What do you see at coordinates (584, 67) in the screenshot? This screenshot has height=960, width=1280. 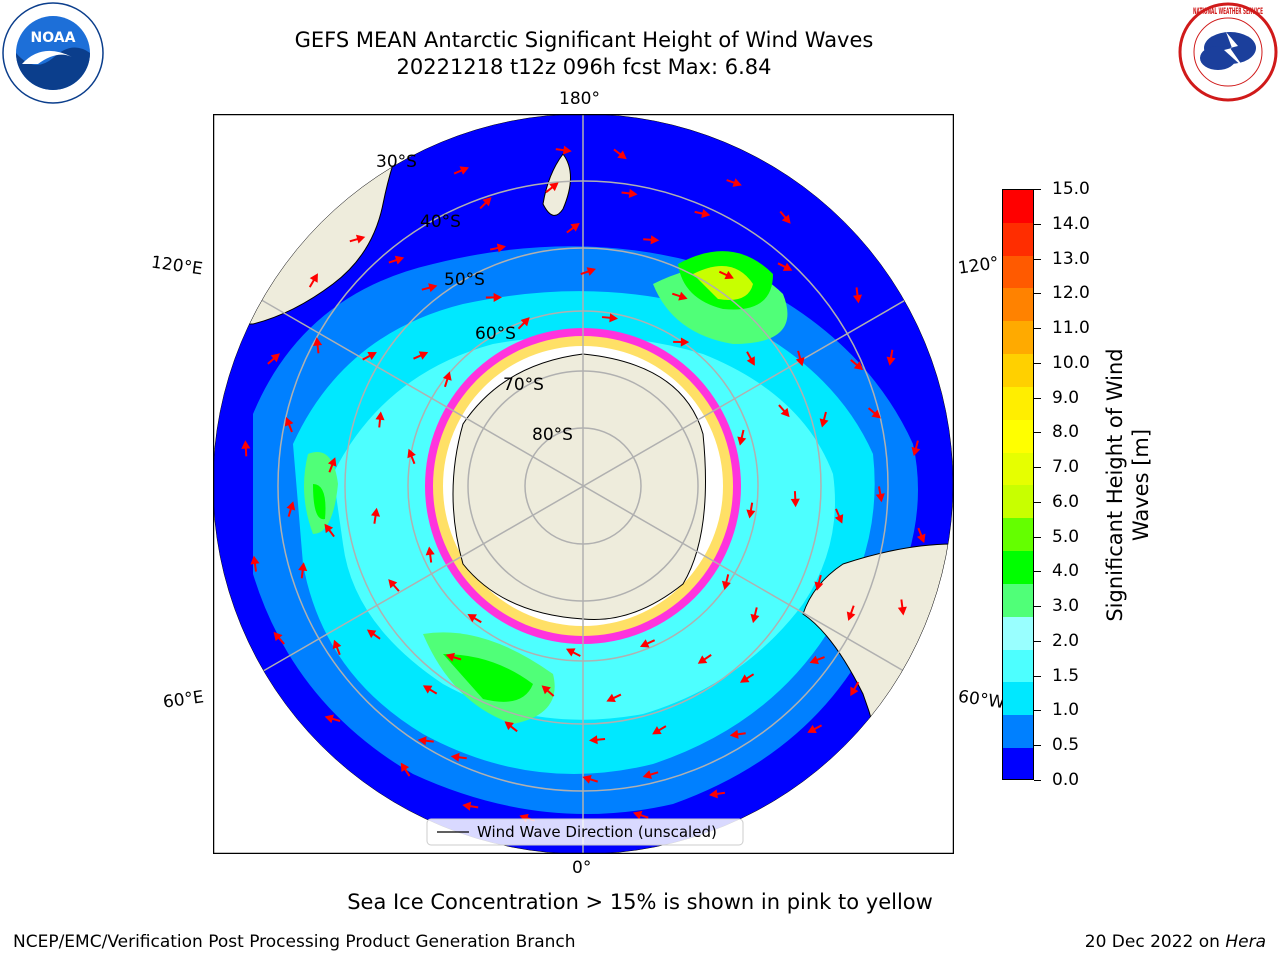 I see `chart-subtitle: 20221218 t12z 096h fcst Max: 6.84` at bounding box center [584, 67].